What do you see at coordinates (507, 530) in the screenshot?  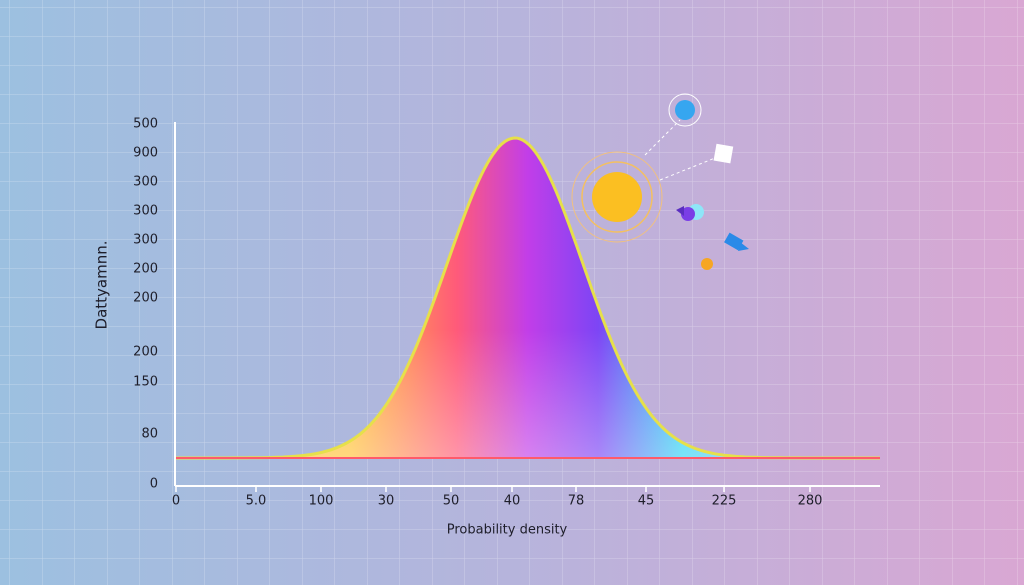 I see `x-axis-title: Probability density` at bounding box center [507, 530].